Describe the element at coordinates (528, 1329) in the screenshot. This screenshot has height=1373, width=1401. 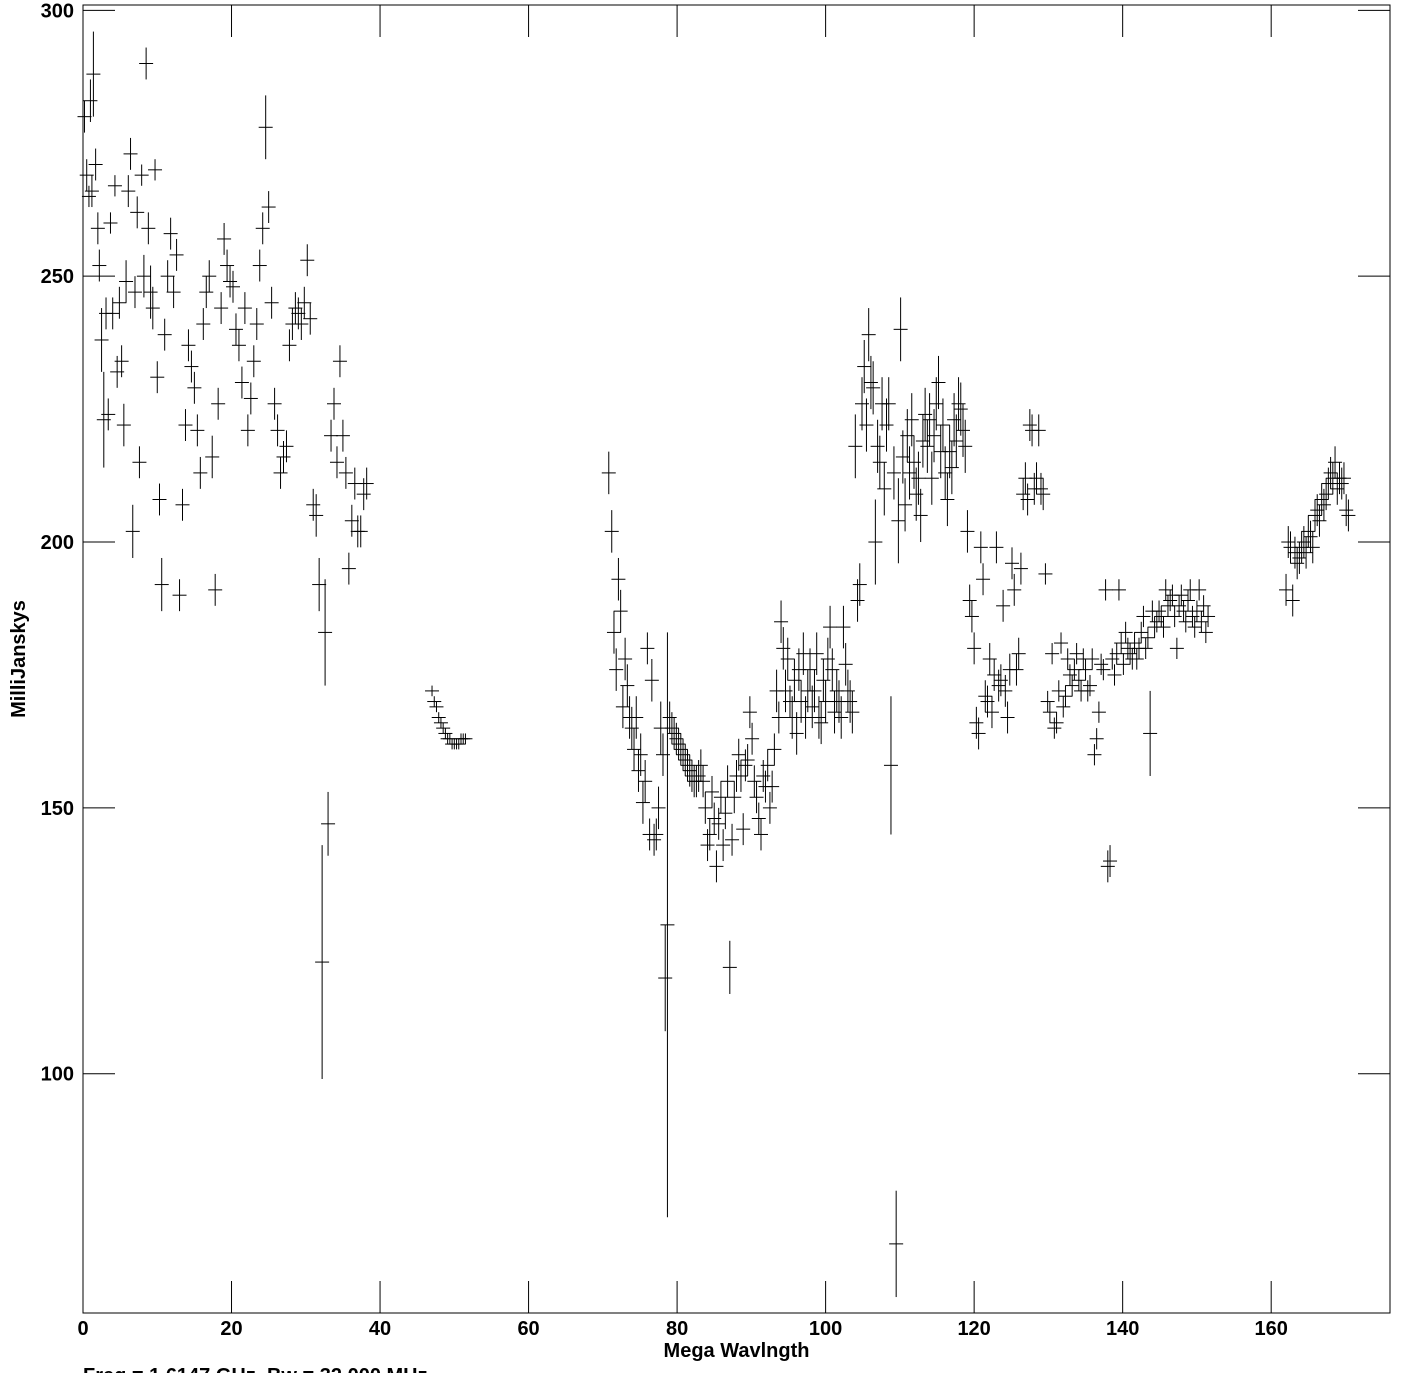
I see `x-tick-label: 60` at that location.